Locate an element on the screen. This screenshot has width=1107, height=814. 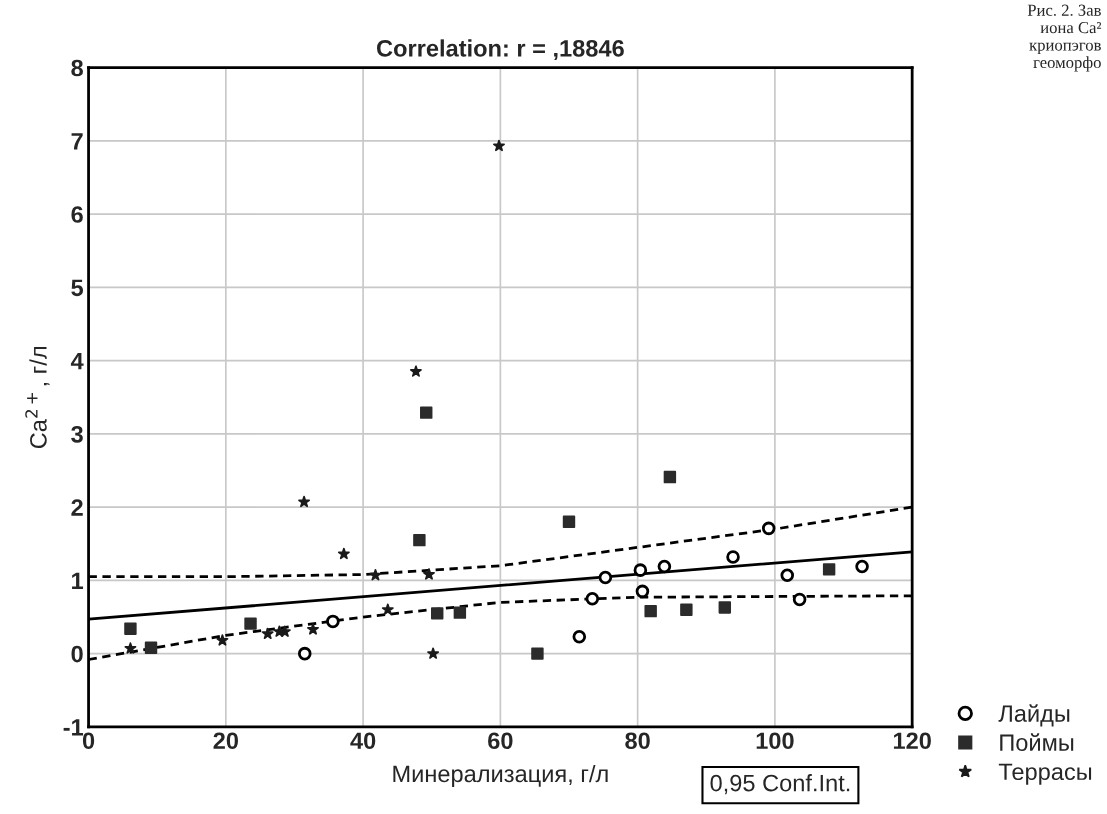
y-tick-label: 5 is located at coordinates (77, 288).